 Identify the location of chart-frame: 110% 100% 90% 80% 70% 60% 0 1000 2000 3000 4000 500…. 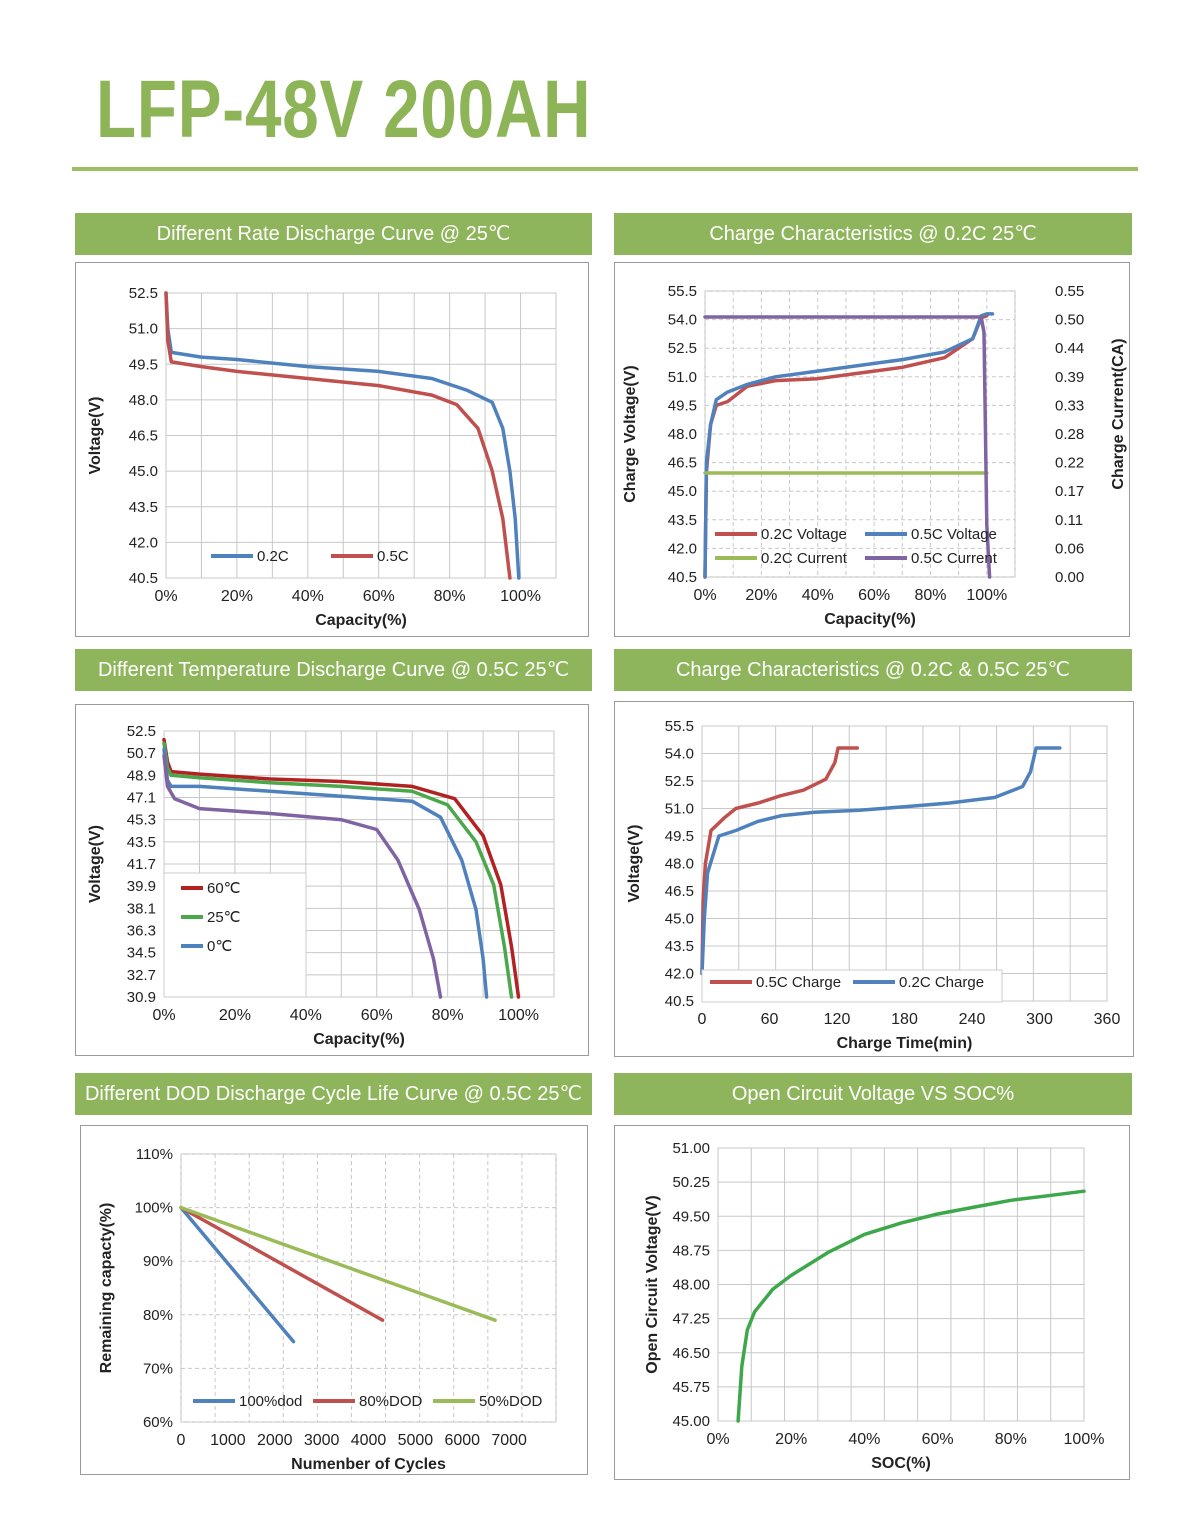
(334, 1300).